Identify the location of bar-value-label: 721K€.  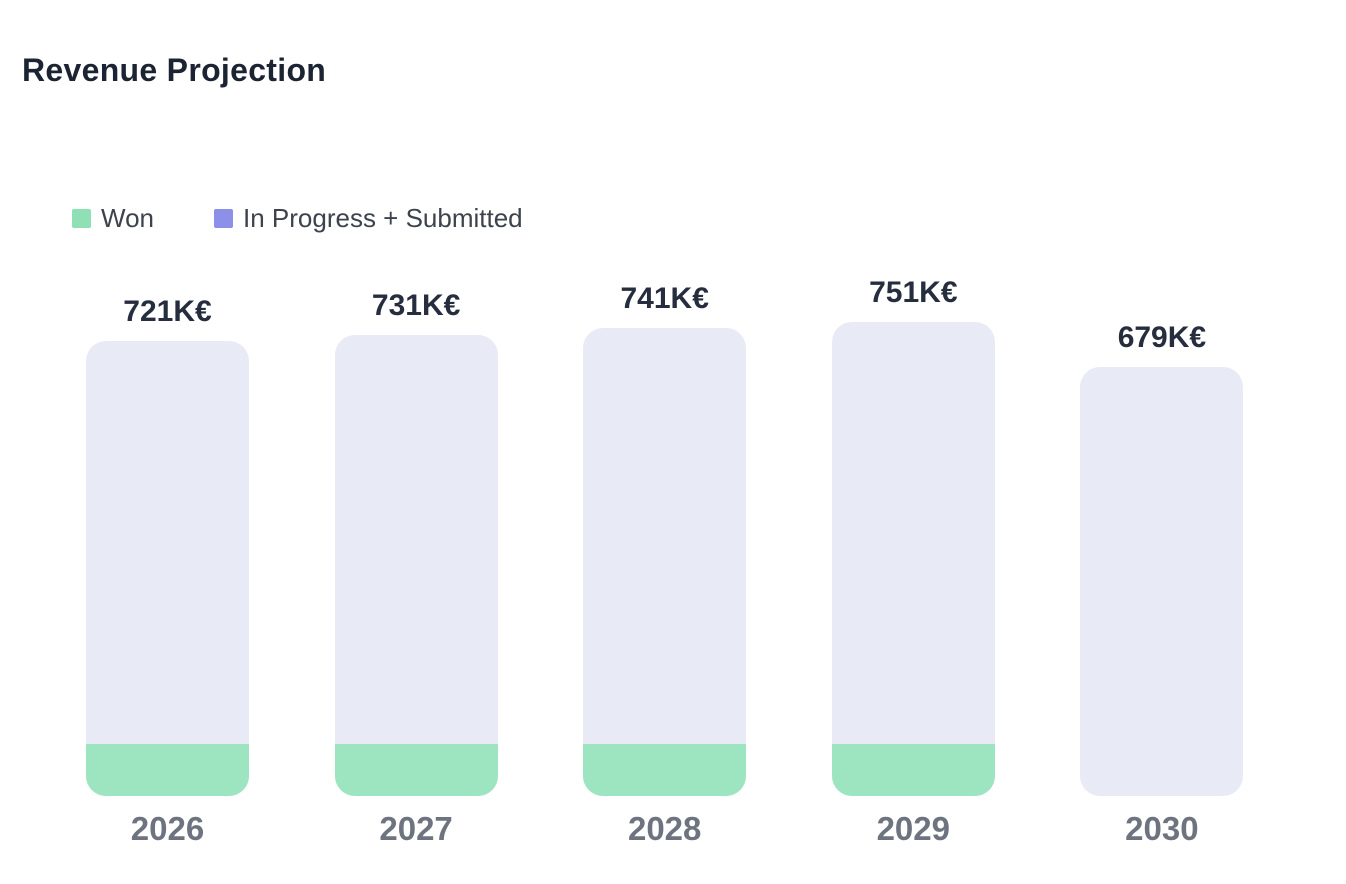
(167, 311).